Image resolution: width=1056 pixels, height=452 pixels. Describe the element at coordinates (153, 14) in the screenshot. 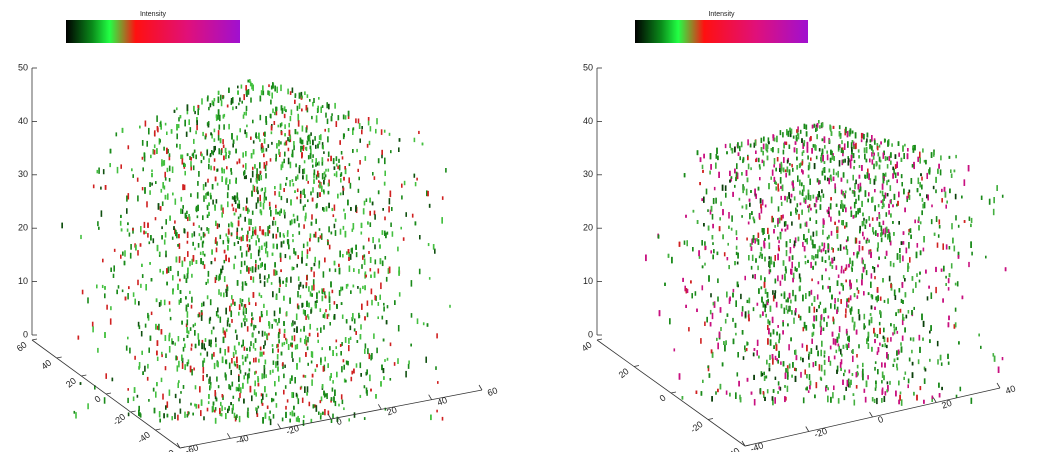

I see `colorbar-label: Intensity` at that location.